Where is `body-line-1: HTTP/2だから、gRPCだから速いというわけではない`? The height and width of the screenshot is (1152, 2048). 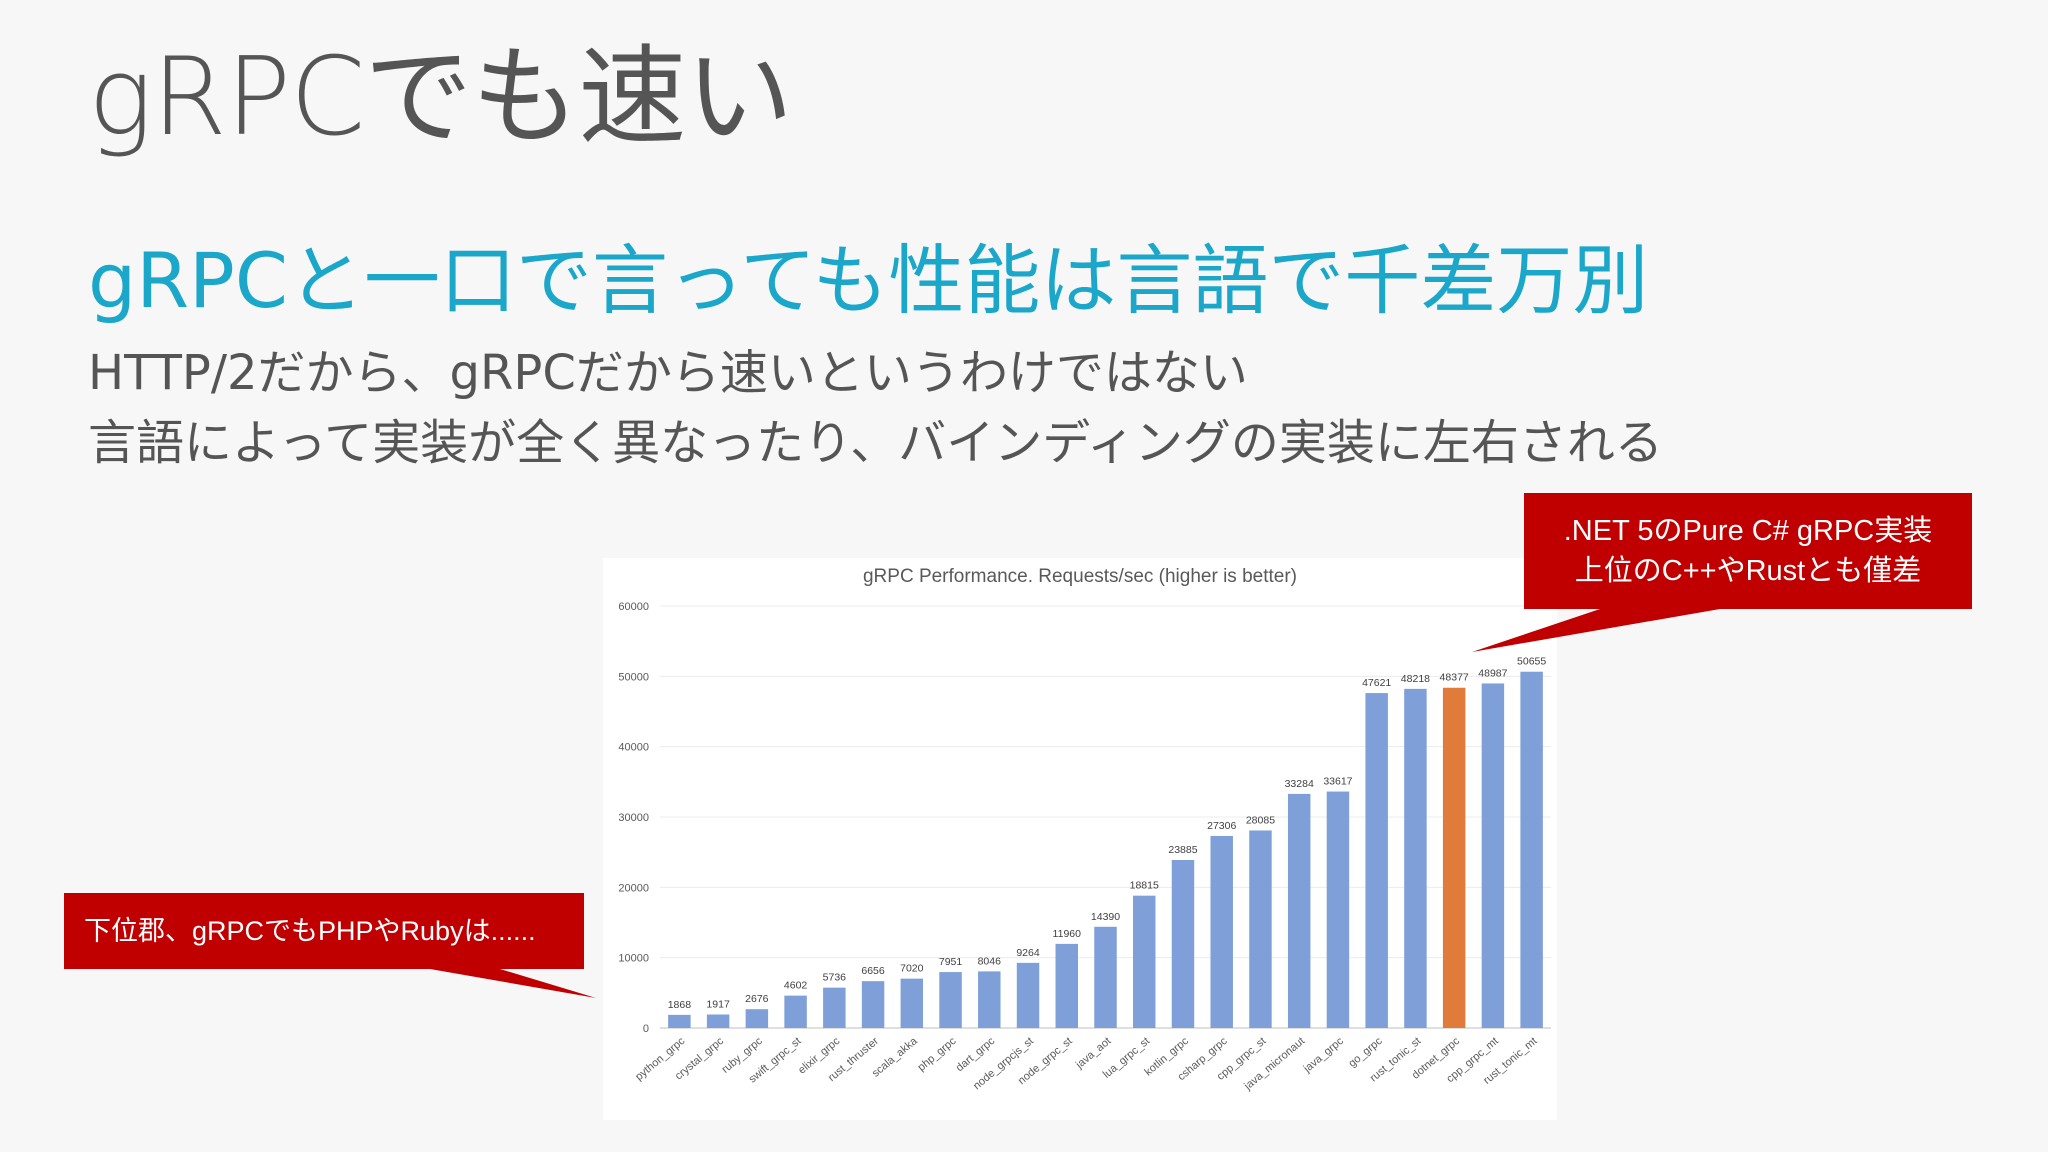
body-line-1: HTTP/2だから、gRPCだから速いというわけではない is located at coordinates (668, 373).